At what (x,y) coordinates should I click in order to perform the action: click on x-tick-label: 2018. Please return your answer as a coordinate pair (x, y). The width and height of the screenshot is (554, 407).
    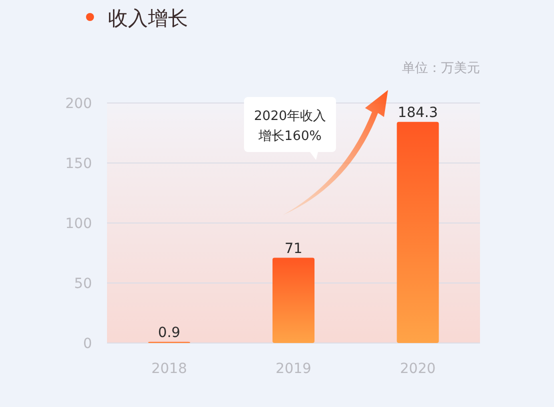
    Looking at the image, I should click on (169, 369).